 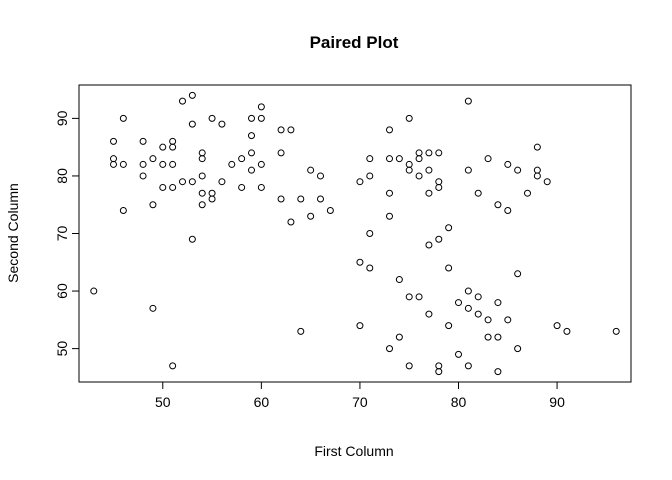 I want to click on y-axis: 50 60 70 80 90, so click(x=67, y=233).